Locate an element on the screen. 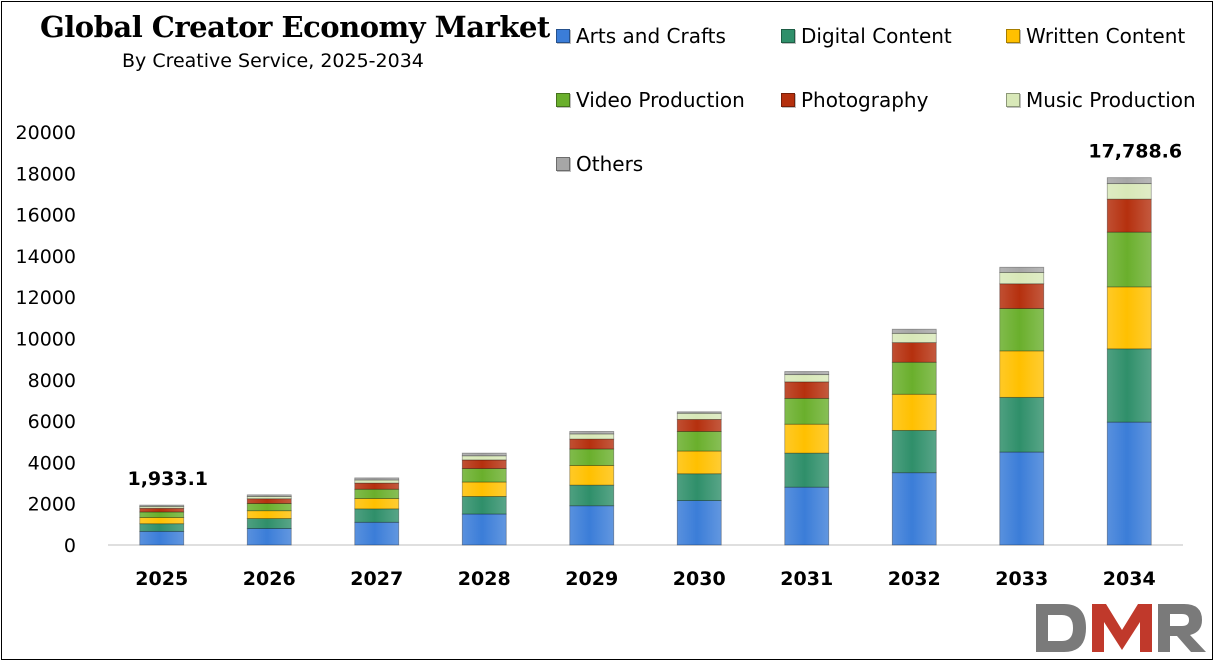 The height and width of the screenshot is (663, 1216). x-tick-label: 2027 is located at coordinates (376, 579).